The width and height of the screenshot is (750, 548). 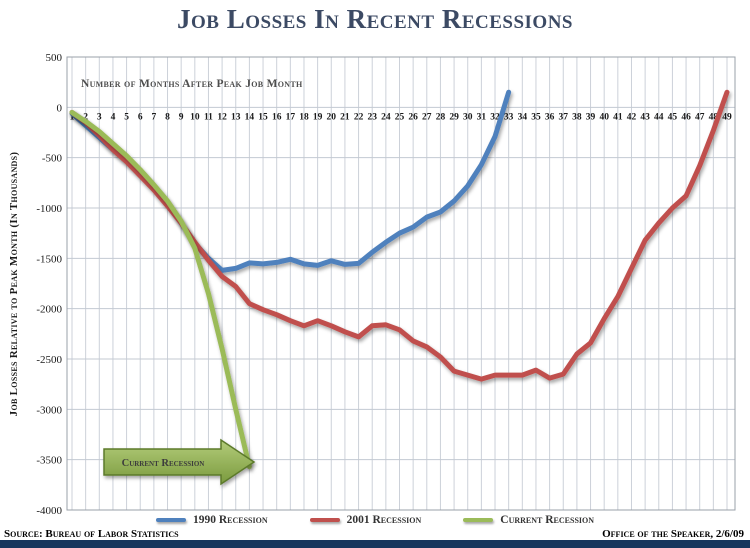 What do you see at coordinates (686, 117) in the screenshot?
I see `svg-text: 46` at bounding box center [686, 117].